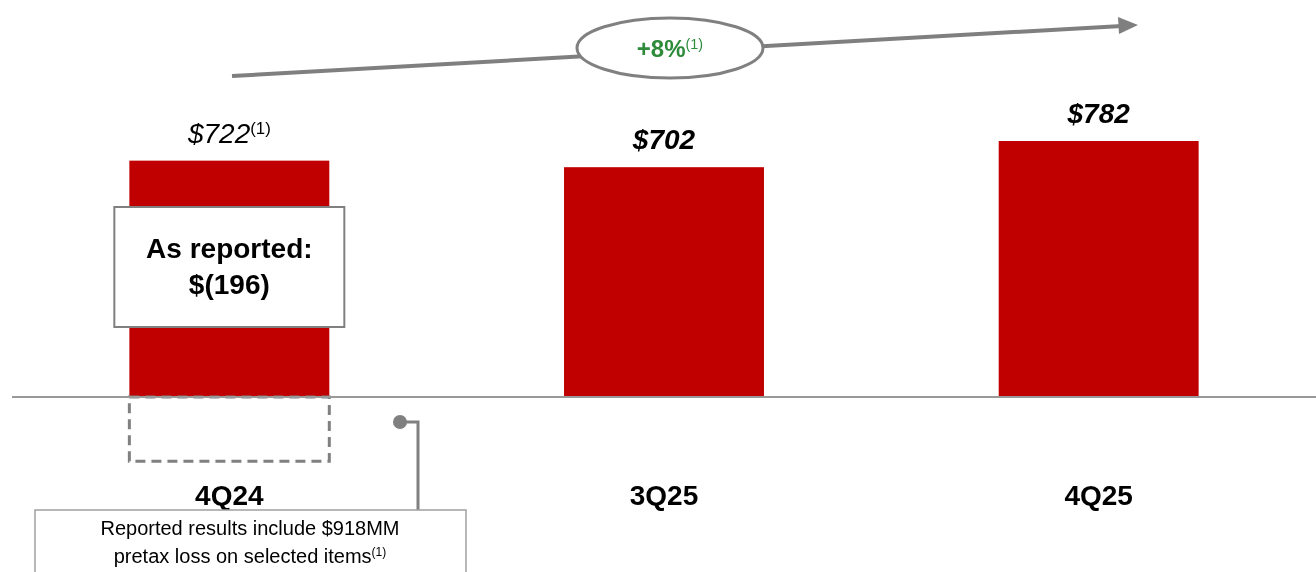 This screenshot has width=1316, height=572. Describe the element at coordinates (663, 140) in the screenshot. I see `data-label: $702` at that location.